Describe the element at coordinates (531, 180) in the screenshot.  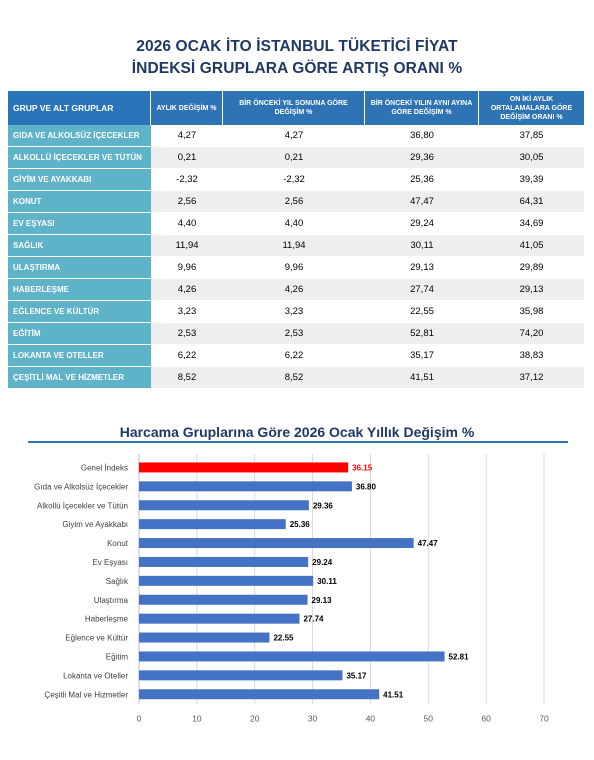
I see `twelve-month-value: 39,39` at that location.